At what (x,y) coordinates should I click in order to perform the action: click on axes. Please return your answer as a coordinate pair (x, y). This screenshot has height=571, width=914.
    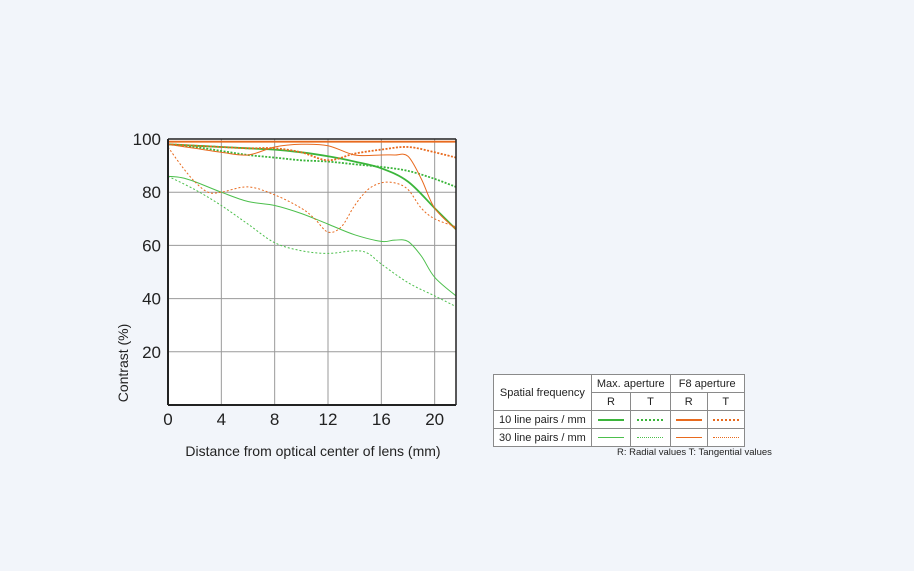
    Looking at the image, I should click on (312, 272).